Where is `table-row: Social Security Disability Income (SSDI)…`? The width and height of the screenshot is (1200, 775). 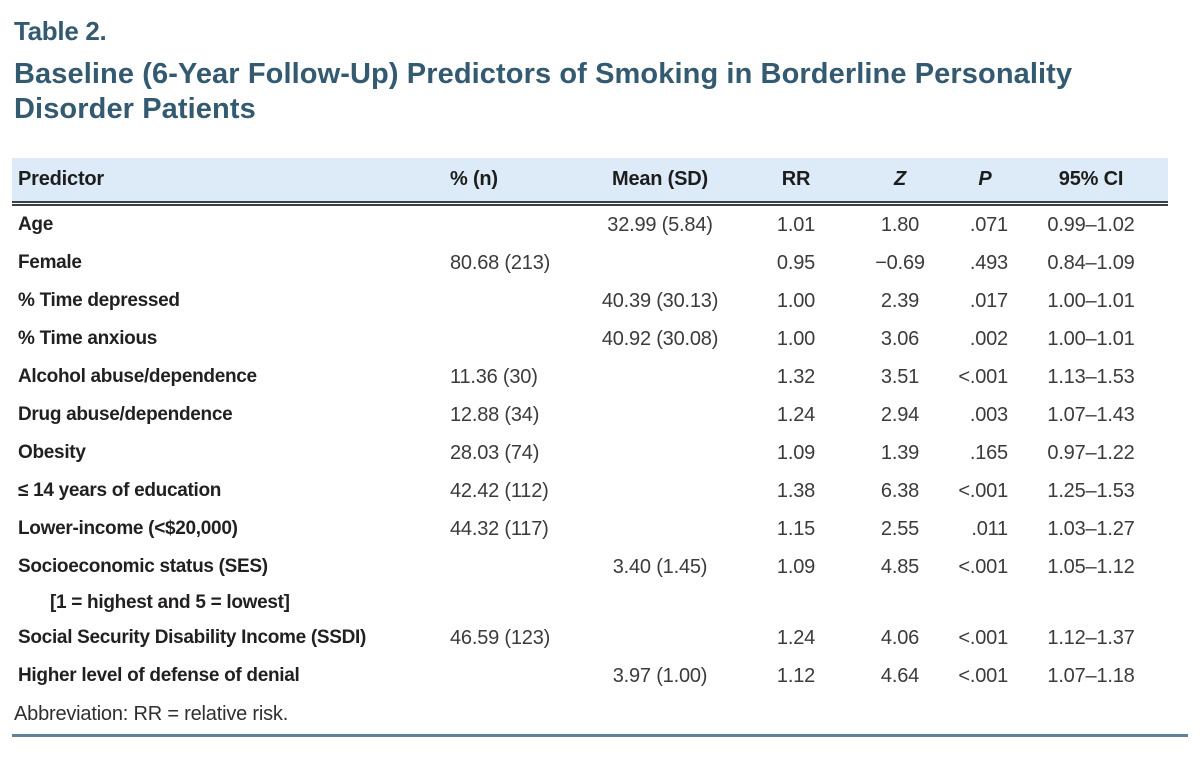
table-row: Social Security Disability Income (SSDI)… is located at coordinates (590, 638).